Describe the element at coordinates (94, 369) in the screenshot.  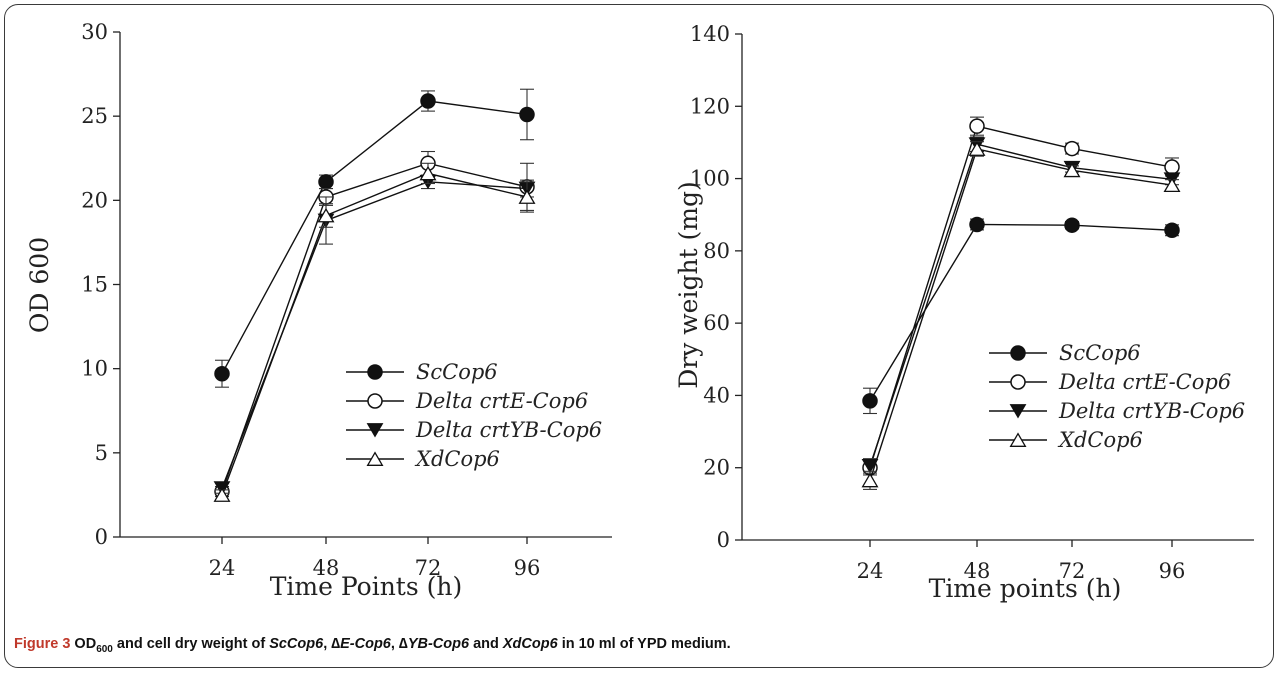
I see `y-tick-label: 10` at that location.